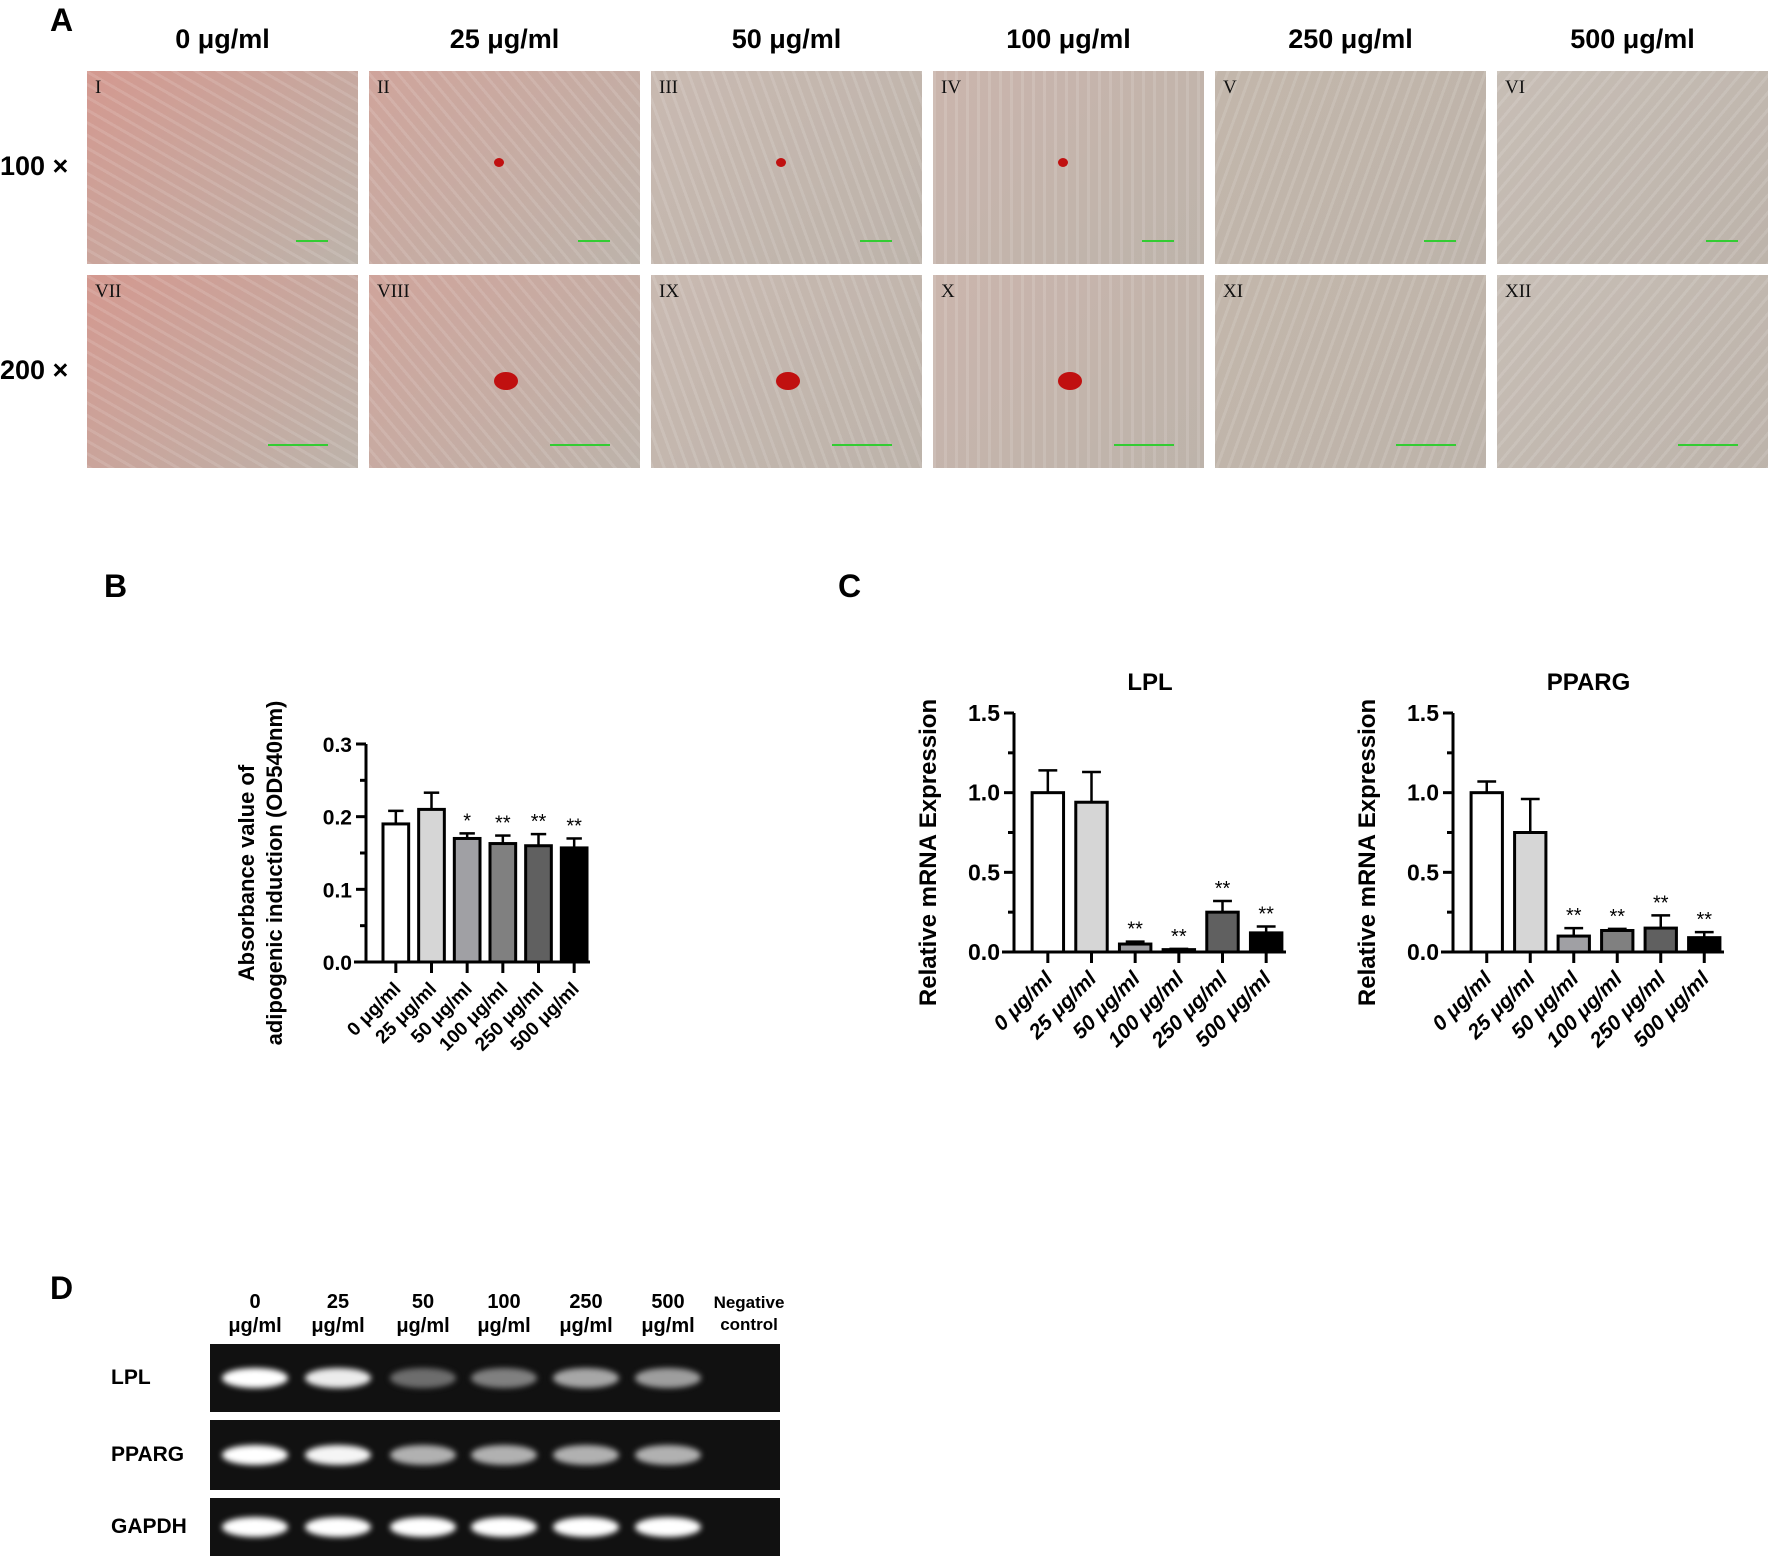 This screenshot has height=1558, width=1772. What do you see at coordinates (668, 1314) in the screenshot?
I see `lane-header: 500 μg/ml` at bounding box center [668, 1314].